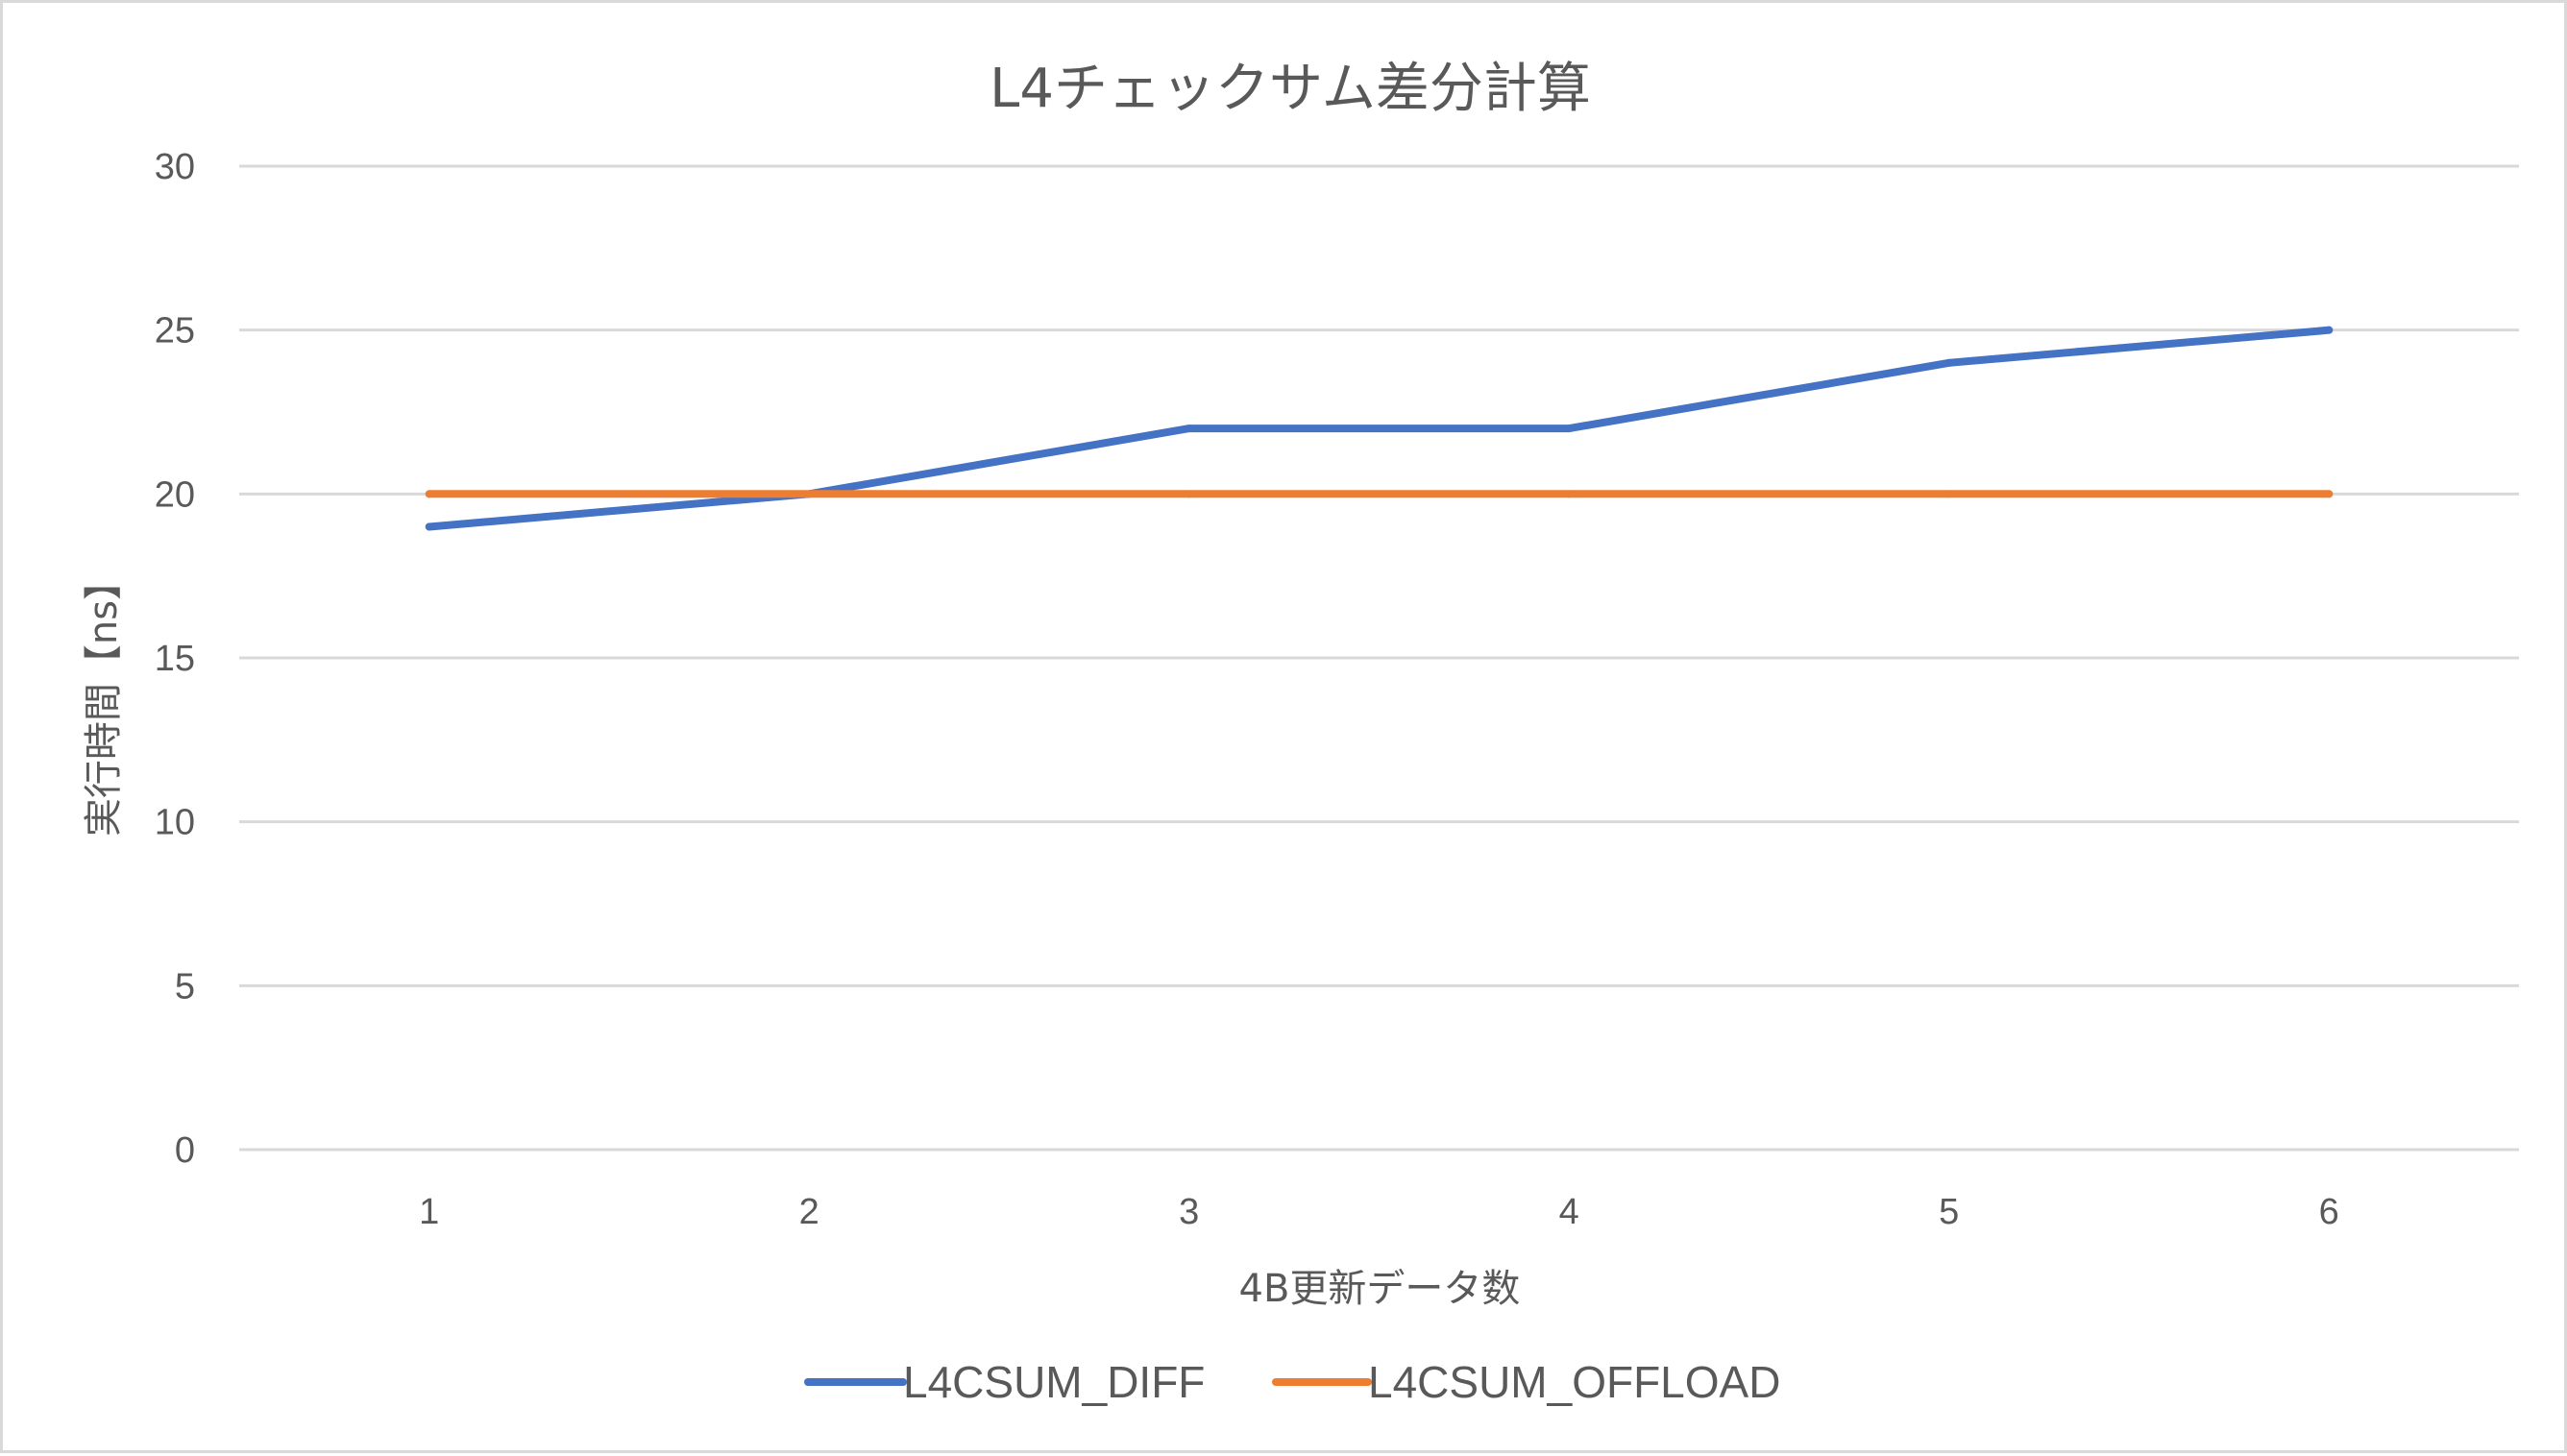  I want to click on series-lines, so click(1379, 429).